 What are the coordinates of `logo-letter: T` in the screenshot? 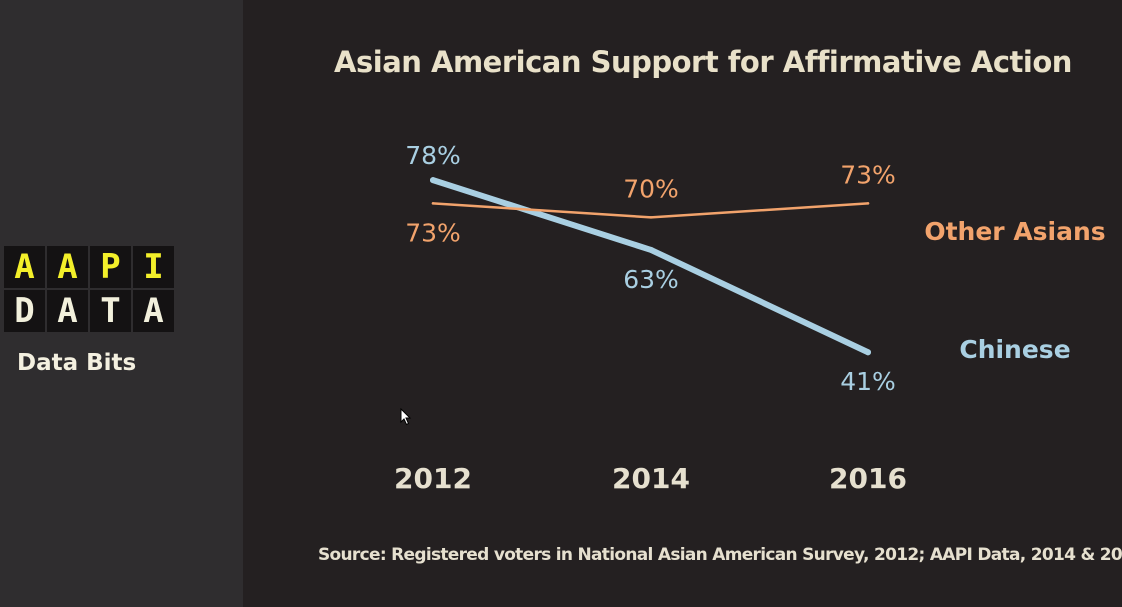 It's located at (110, 311).